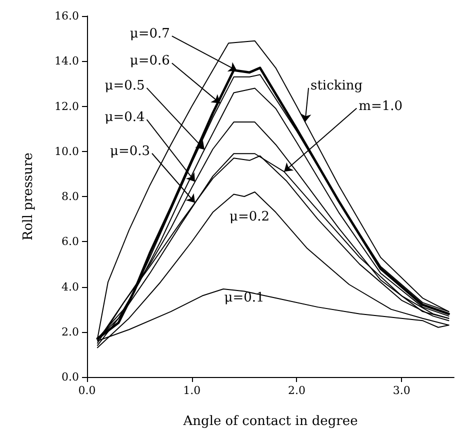  I want to click on text: μ=0.6, so click(150, 61).